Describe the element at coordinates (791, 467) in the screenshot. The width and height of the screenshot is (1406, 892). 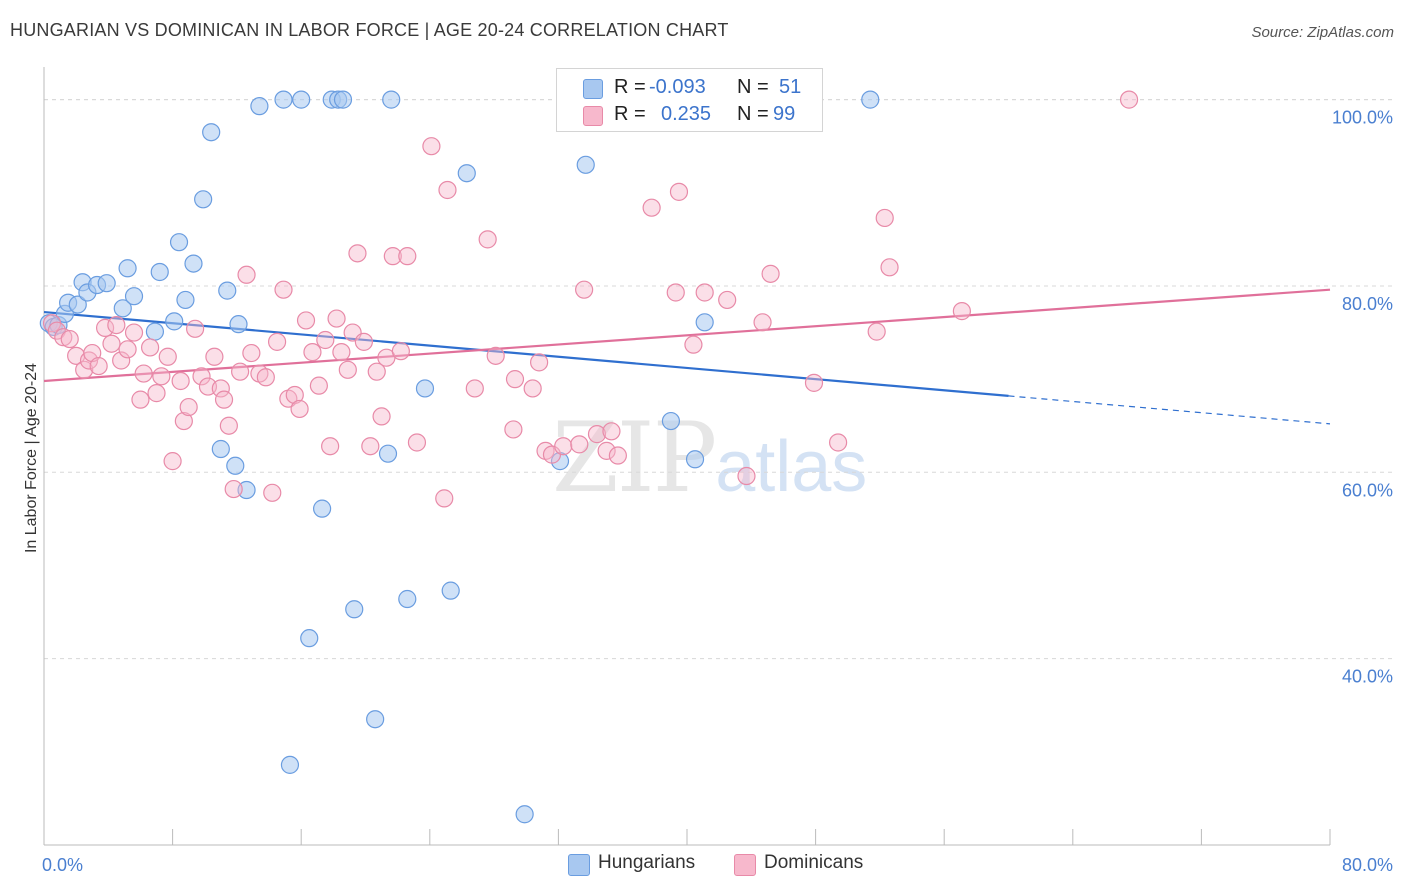
I see `watermark-atlas: atlas` at that location.